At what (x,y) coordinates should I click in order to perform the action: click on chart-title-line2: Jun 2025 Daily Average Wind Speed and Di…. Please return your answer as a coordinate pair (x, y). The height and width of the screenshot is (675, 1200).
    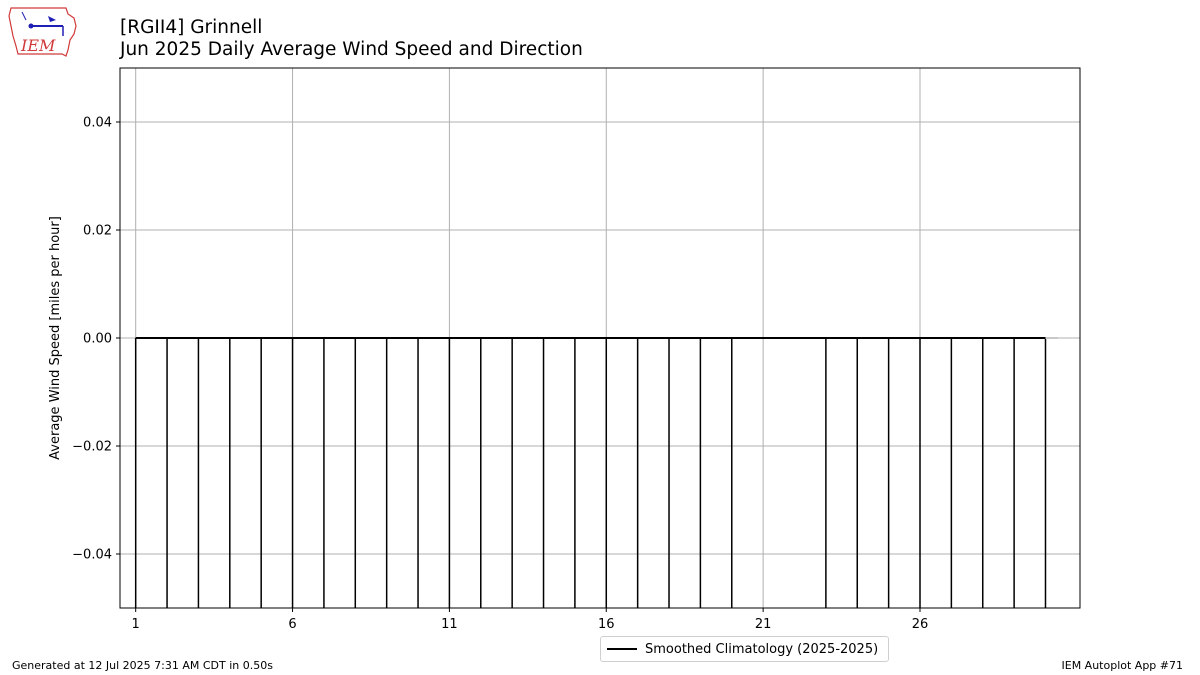
    Looking at the image, I should click on (351, 49).